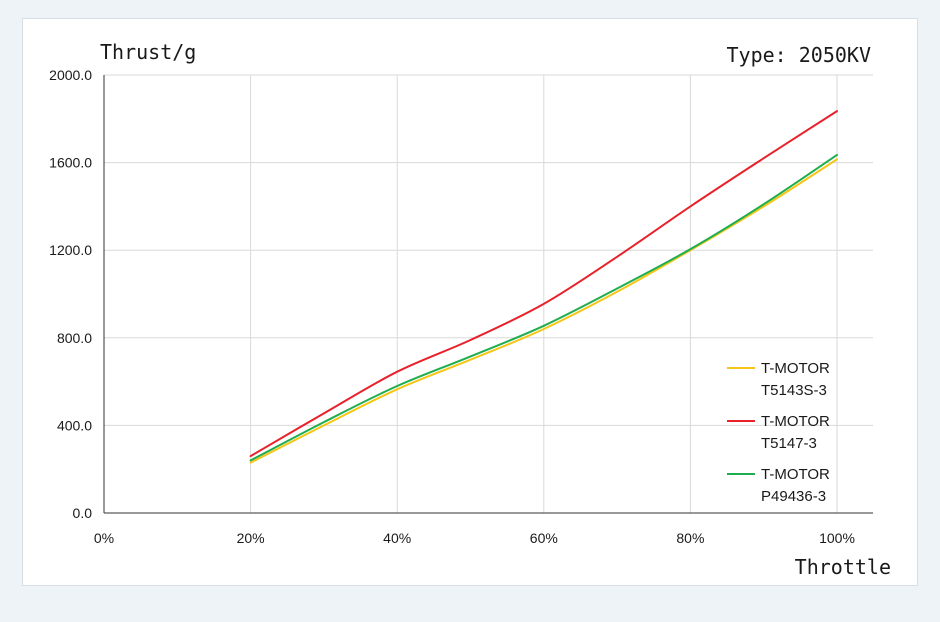 The image size is (940, 622). Describe the element at coordinates (789, 443) in the screenshot. I see `legend-label-sub: T5147-3` at that location.